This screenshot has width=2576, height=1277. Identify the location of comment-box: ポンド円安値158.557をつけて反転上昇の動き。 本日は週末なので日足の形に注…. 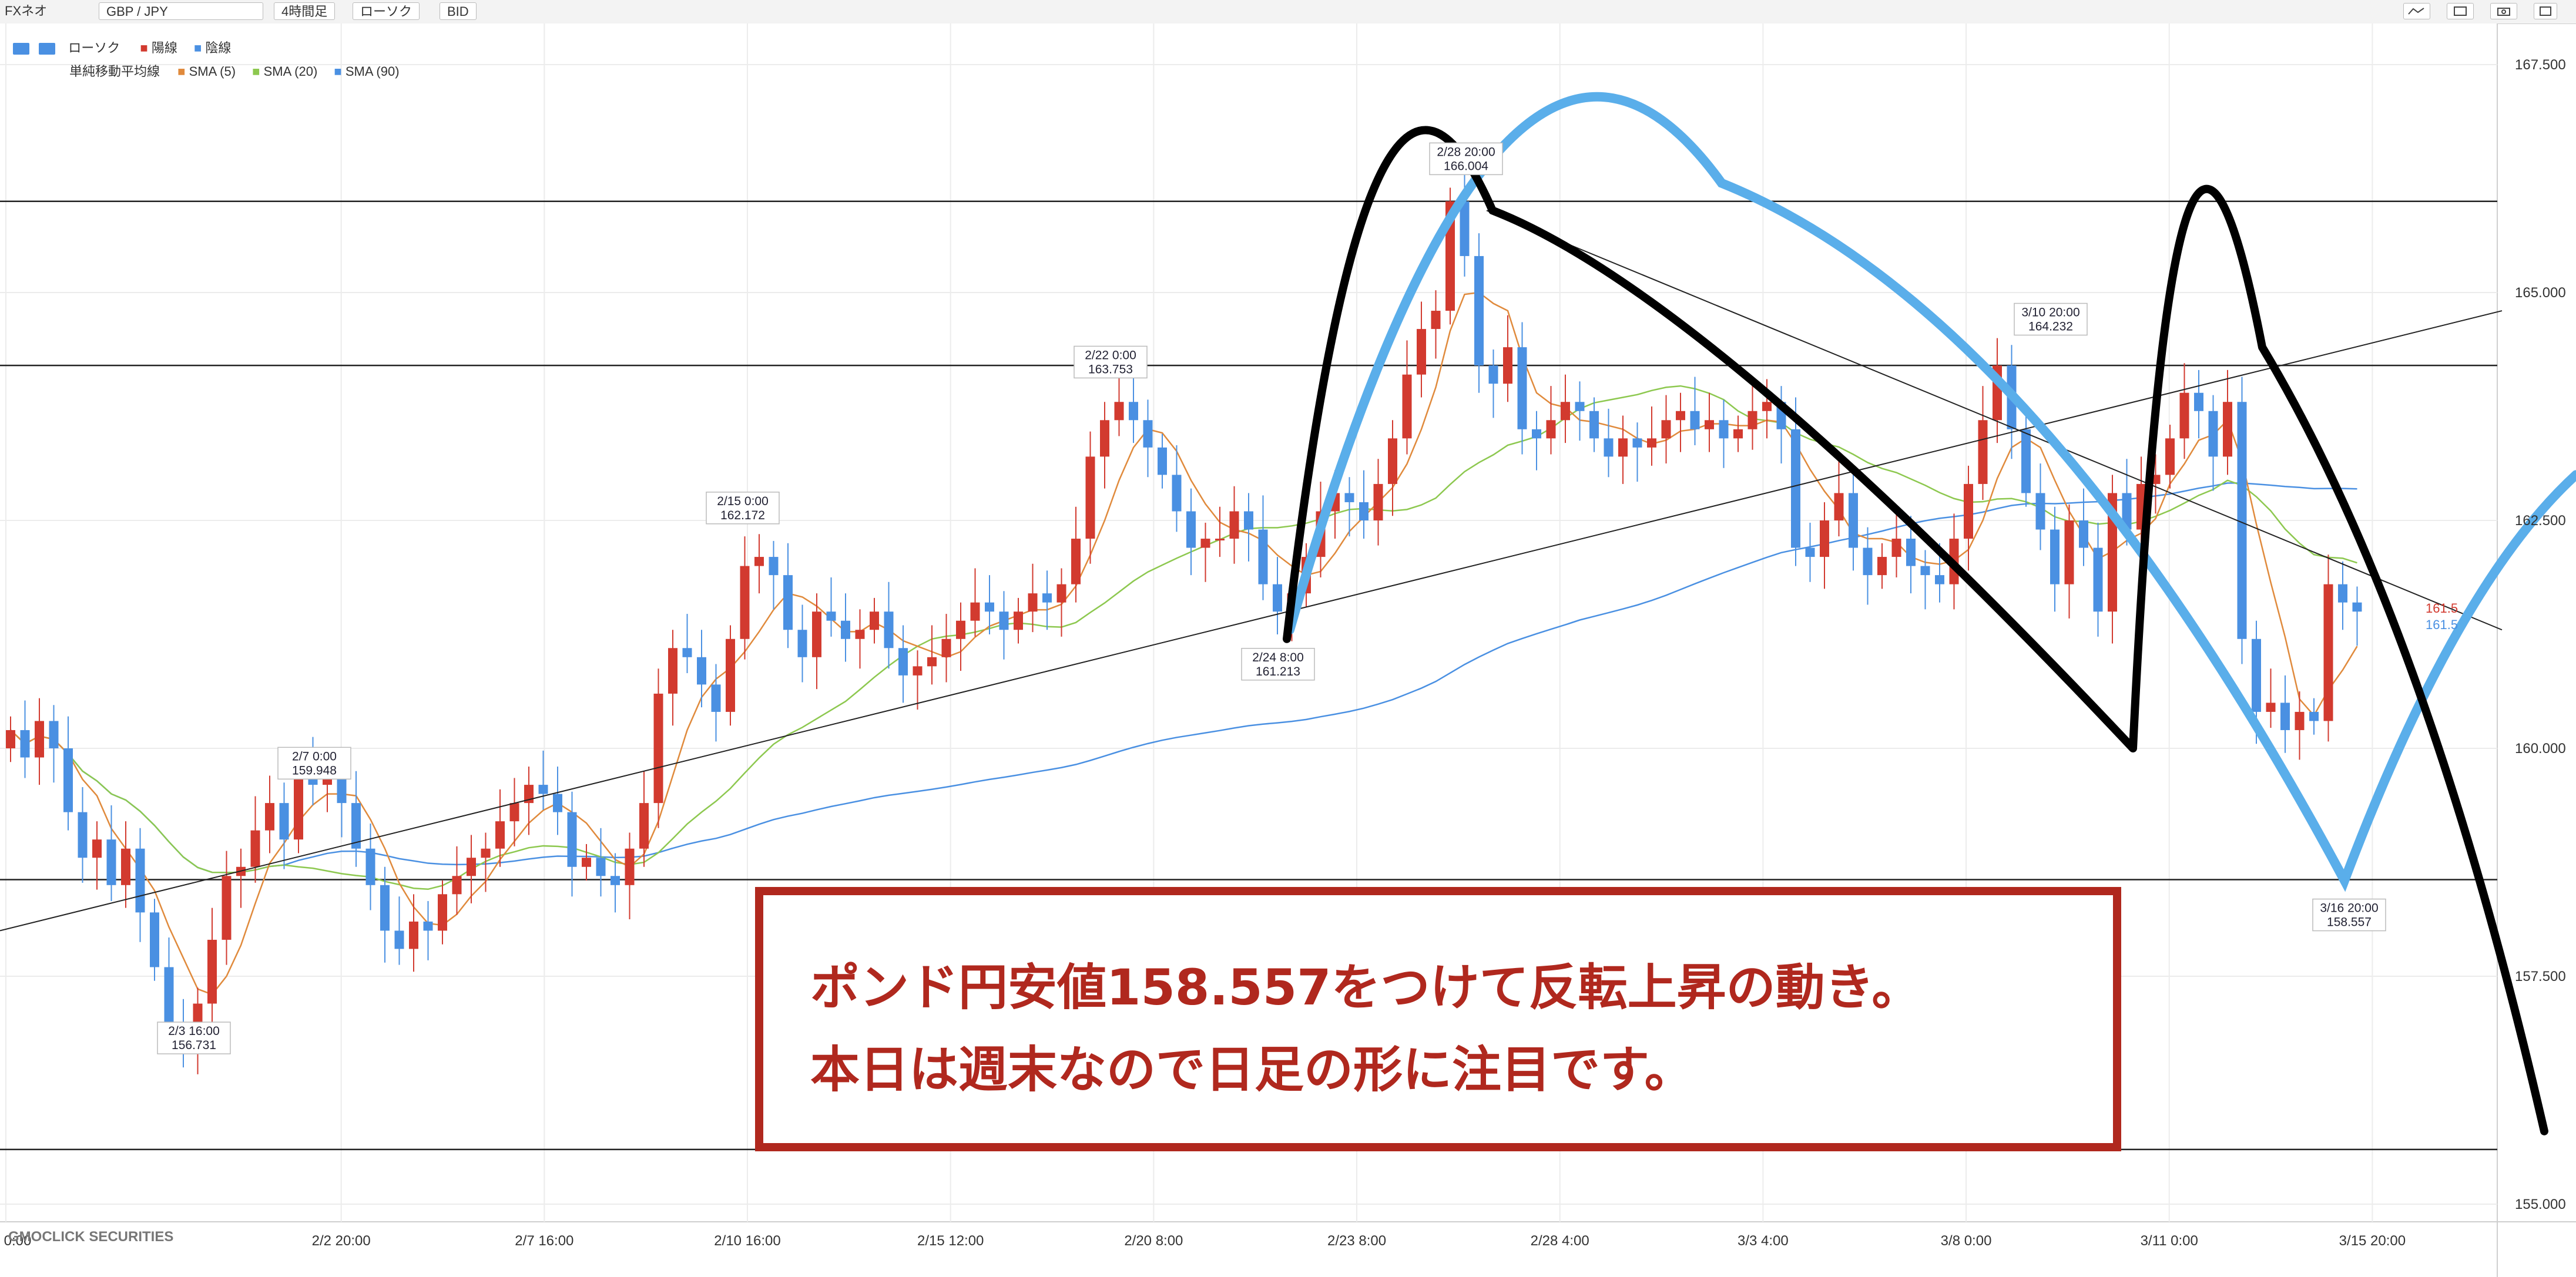
(1438, 1019).